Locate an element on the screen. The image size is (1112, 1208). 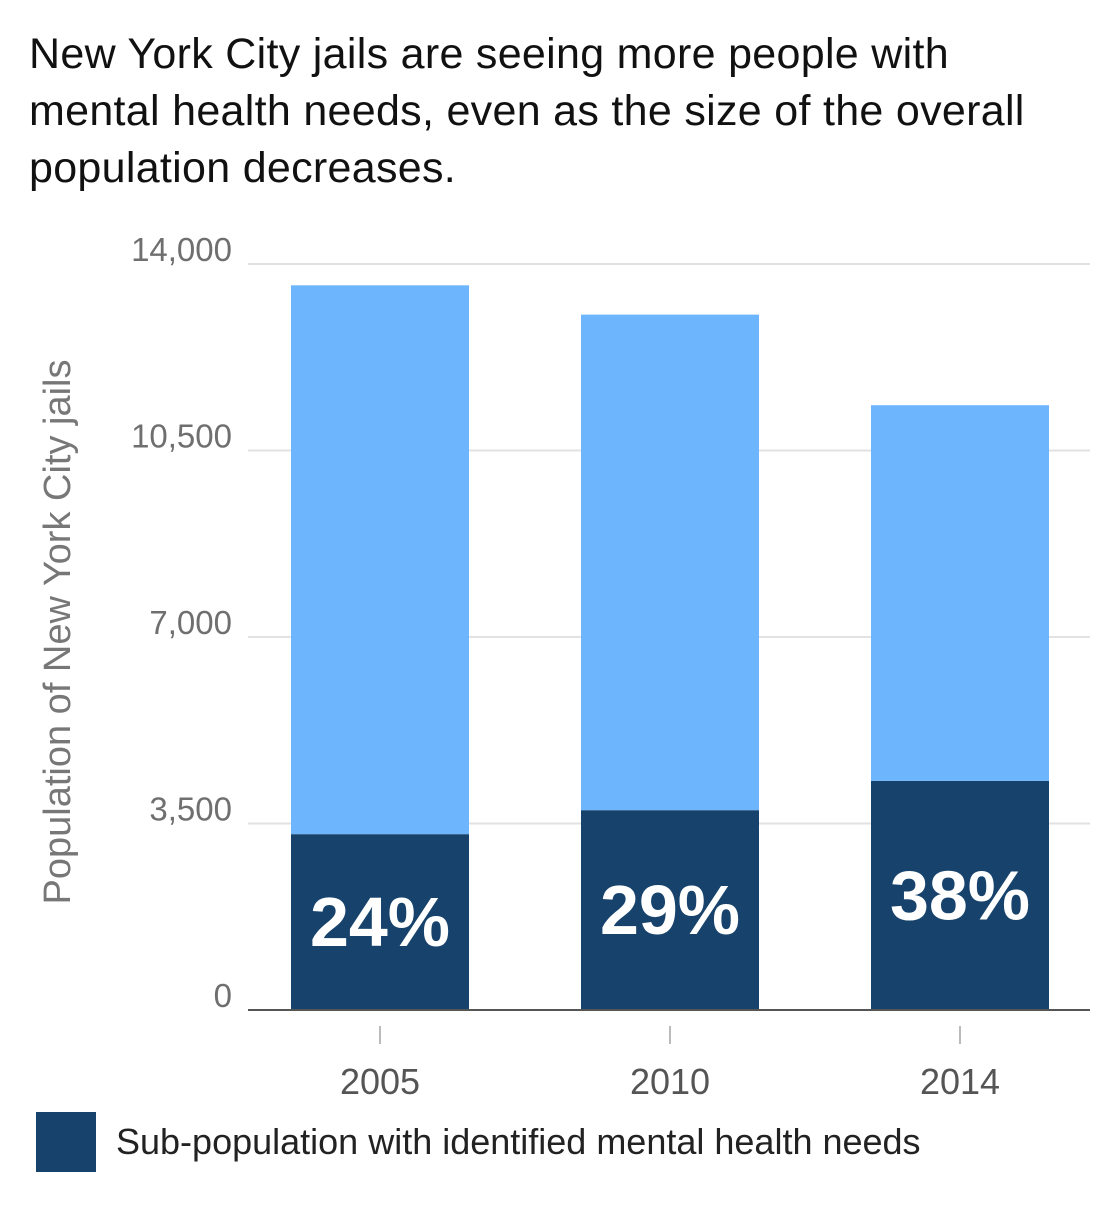
legend-swatch is located at coordinates (66, 1142).